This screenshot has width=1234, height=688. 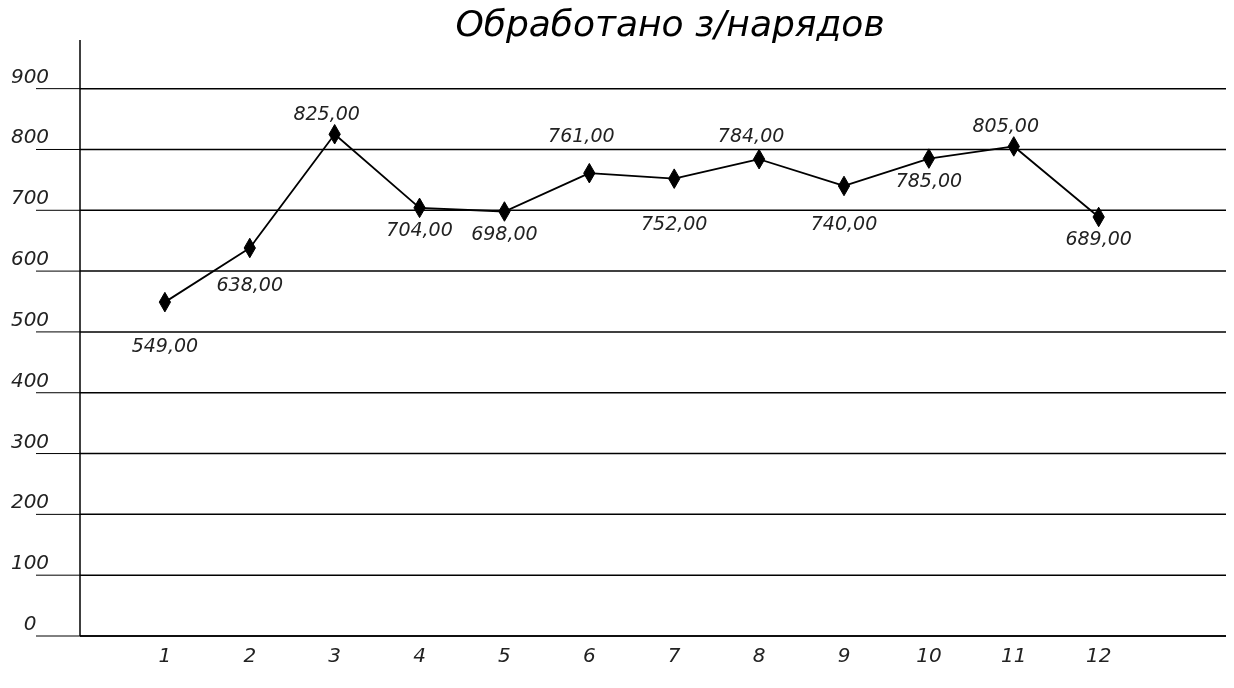 I want to click on x-tick-label: 9, so click(x=844, y=655).